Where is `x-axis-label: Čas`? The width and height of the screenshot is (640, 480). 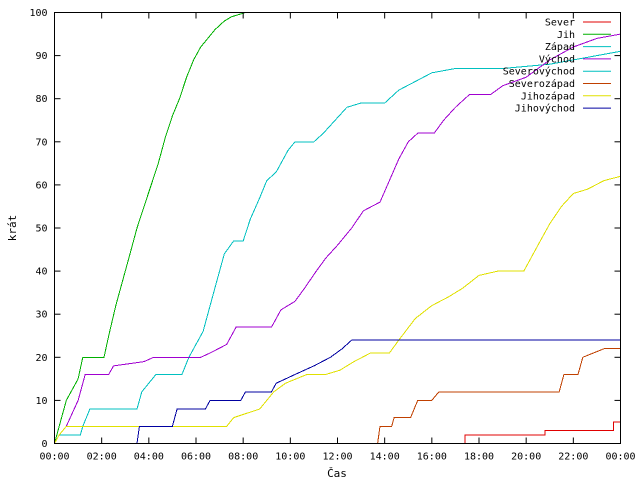
x-axis-label: Čas is located at coordinates (337, 473).